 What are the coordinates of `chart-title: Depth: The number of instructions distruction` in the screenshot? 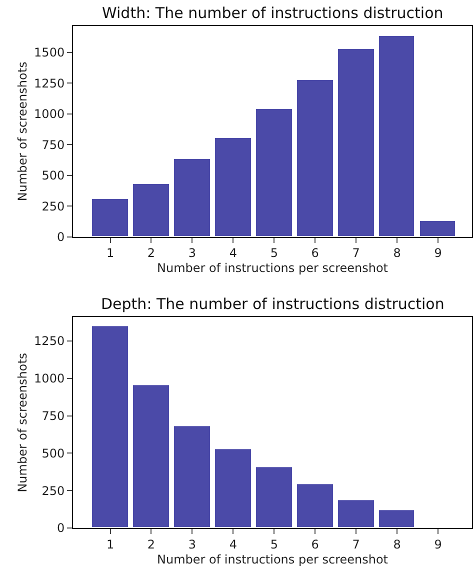 It's located at (272, 304).